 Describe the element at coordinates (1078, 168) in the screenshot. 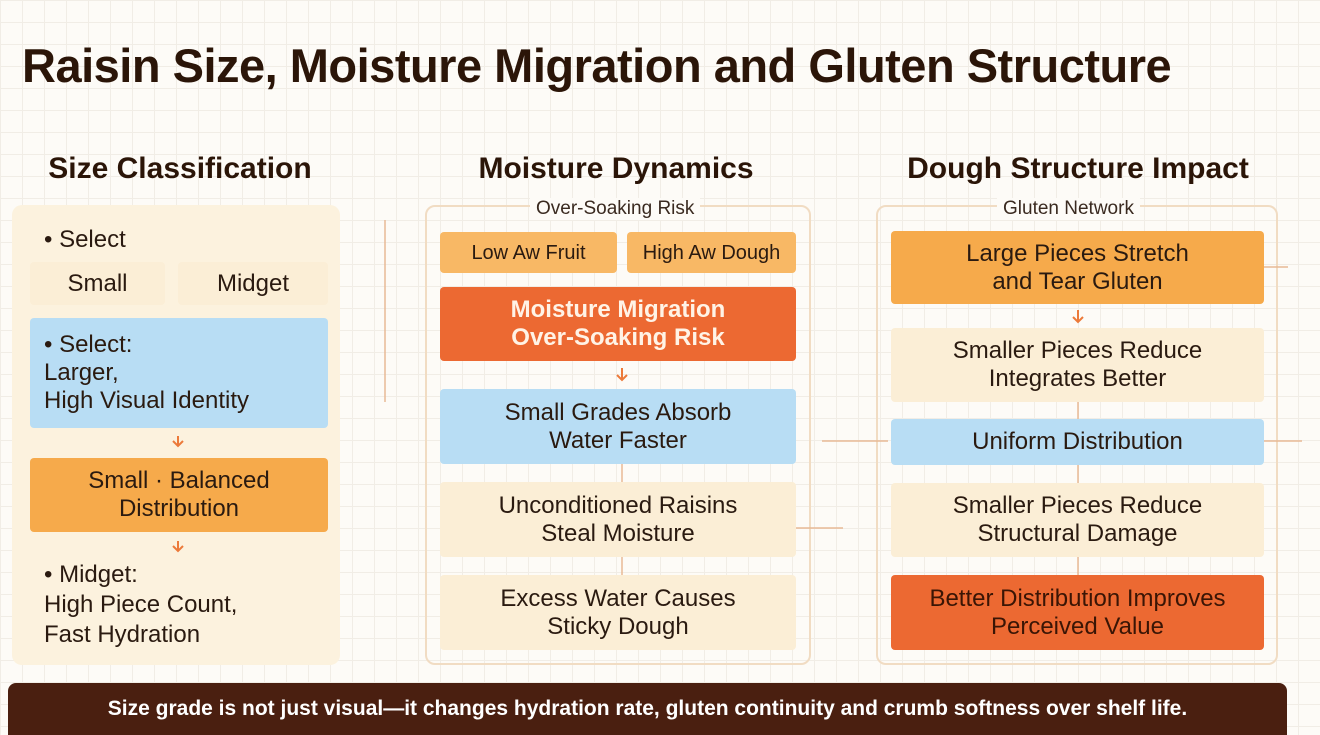

I see `column-heading: Dough Structure Impact` at that location.